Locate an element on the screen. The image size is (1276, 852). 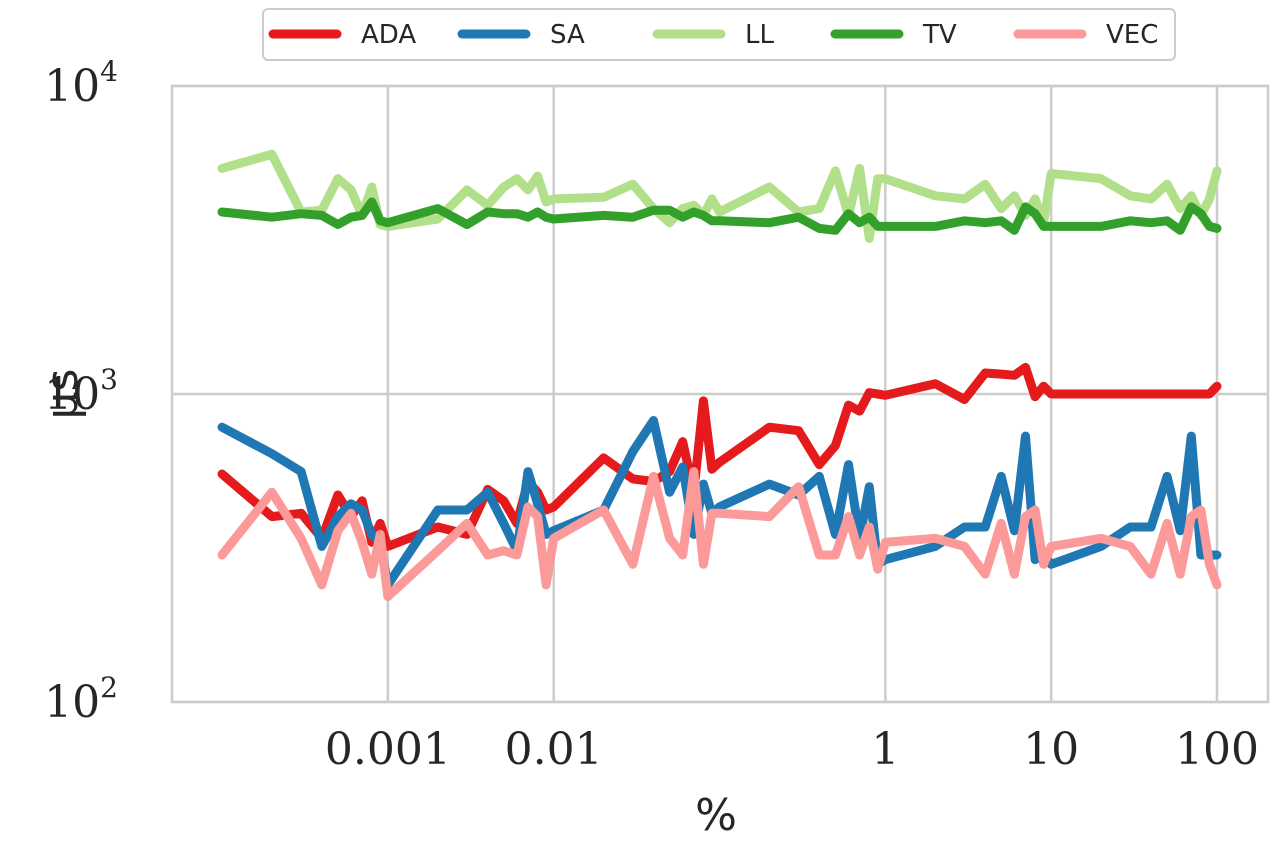
y-axis-label: µs is located at coordinates (62, 394).